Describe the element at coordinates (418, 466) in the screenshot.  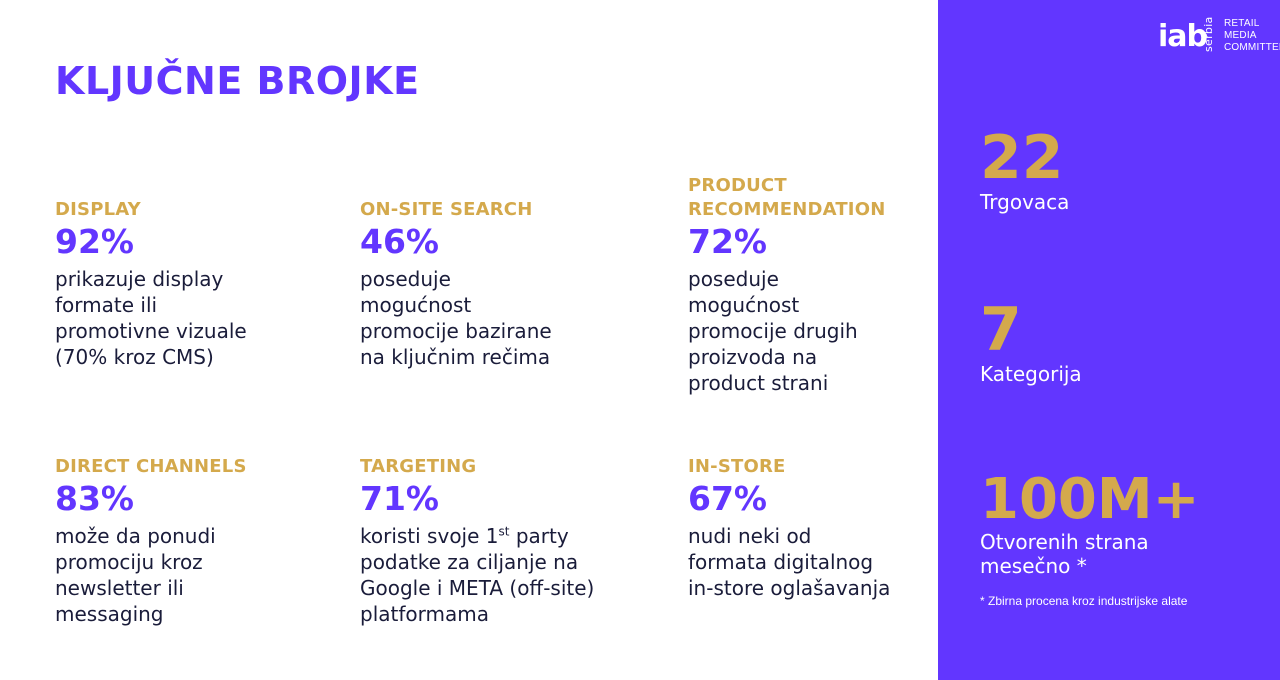
I see `stat-label: TARGETING` at that location.